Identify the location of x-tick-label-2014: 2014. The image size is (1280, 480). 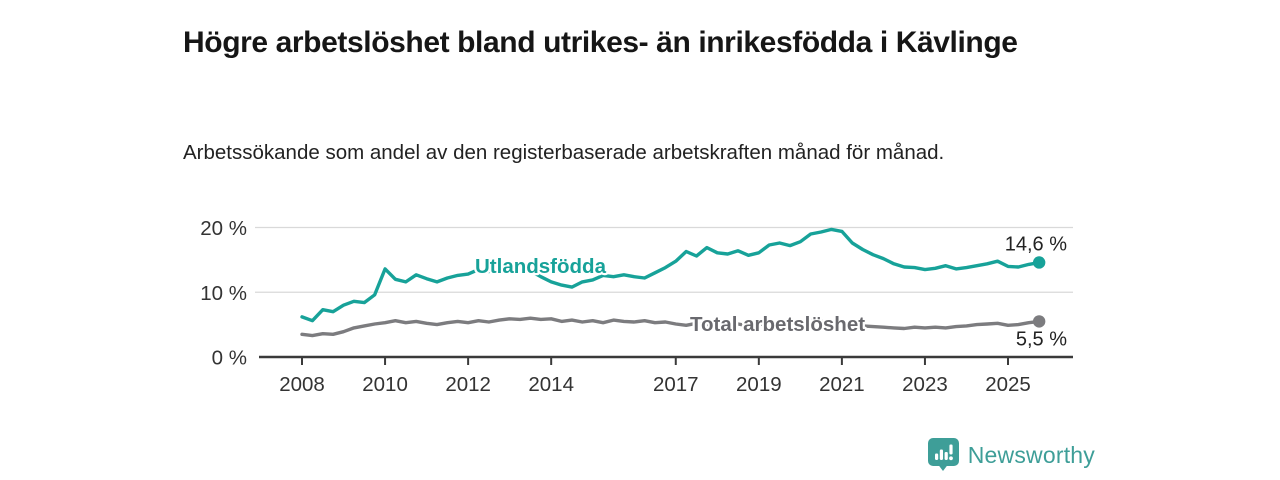
(551, 384).